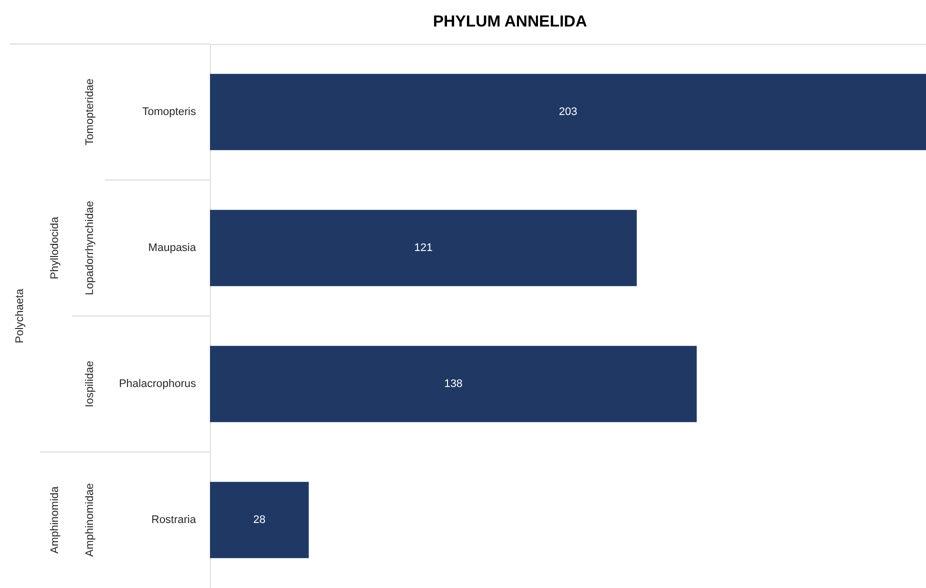  I want to click on text: Amphinomida, so click(55, 519).